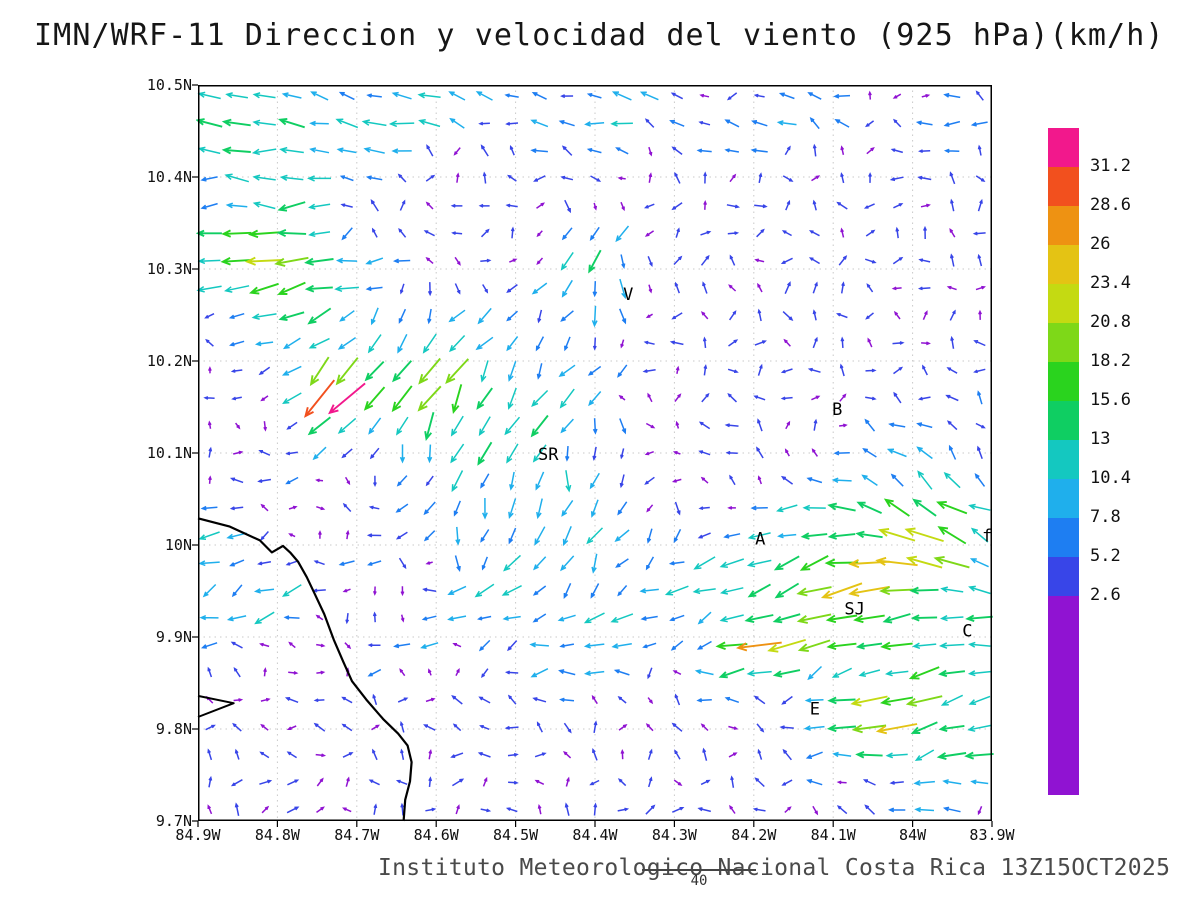 The height and width of the screenshot is (900, 1200). Describe the element at coordinates (987, 537) in the screenshot. I see `station-label: f` at that location.